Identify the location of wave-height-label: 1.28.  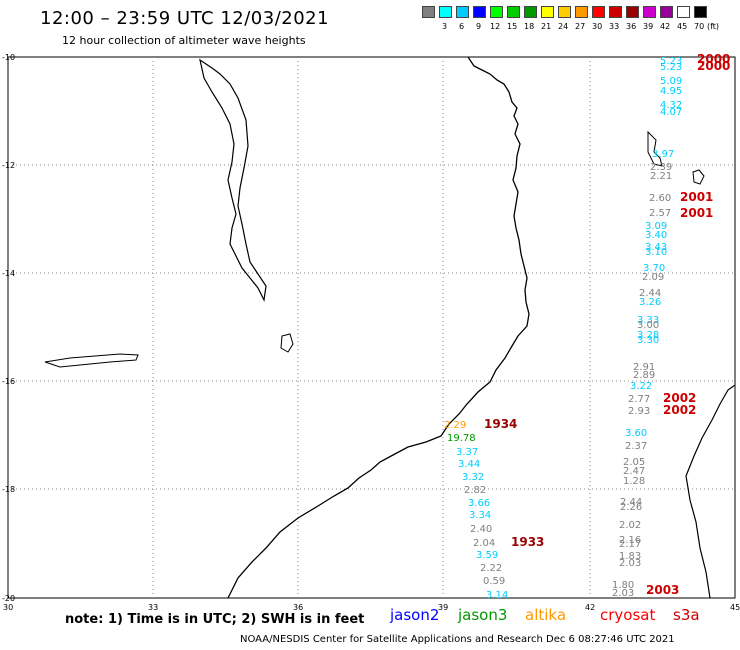
(634, 481).